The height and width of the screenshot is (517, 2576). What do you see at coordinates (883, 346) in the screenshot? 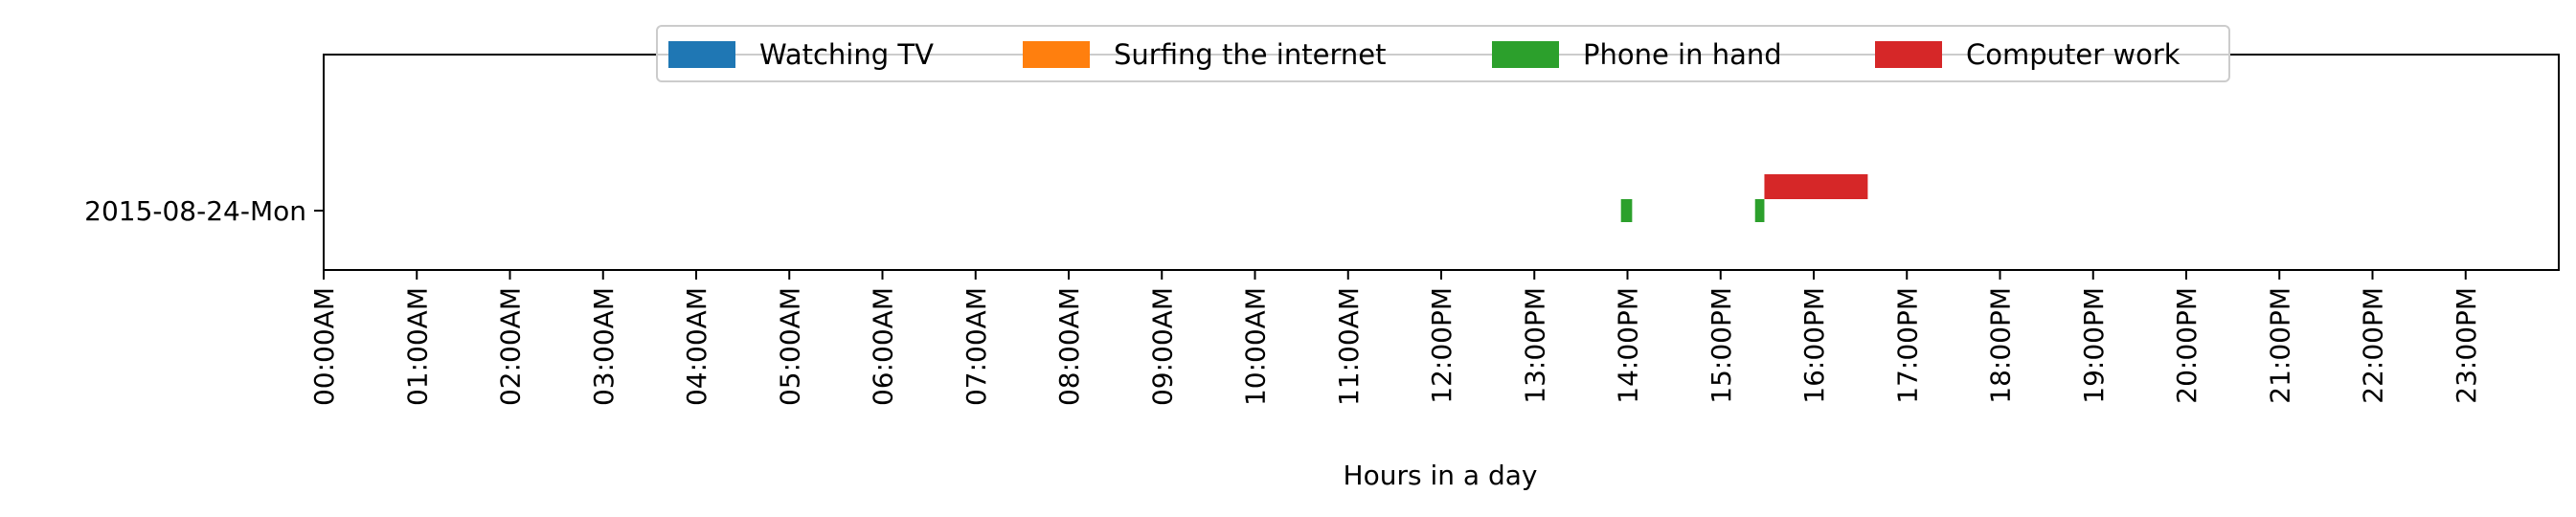
I see `x-tick-label: 06:00AM` at bounding box center [883, 346].